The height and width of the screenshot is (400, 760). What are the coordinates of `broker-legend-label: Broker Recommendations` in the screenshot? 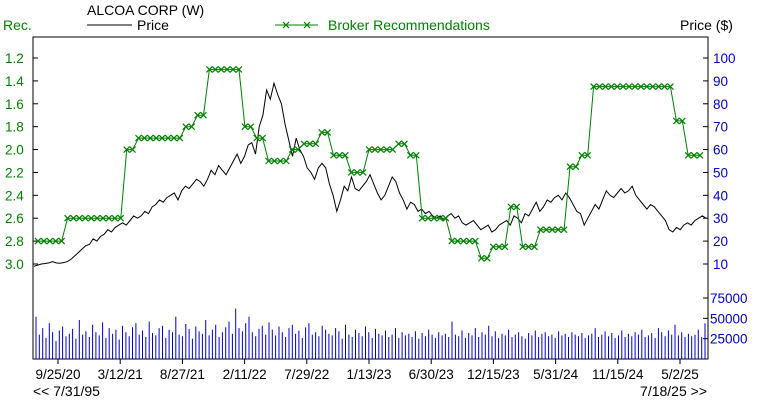 It's located at (409, 25).